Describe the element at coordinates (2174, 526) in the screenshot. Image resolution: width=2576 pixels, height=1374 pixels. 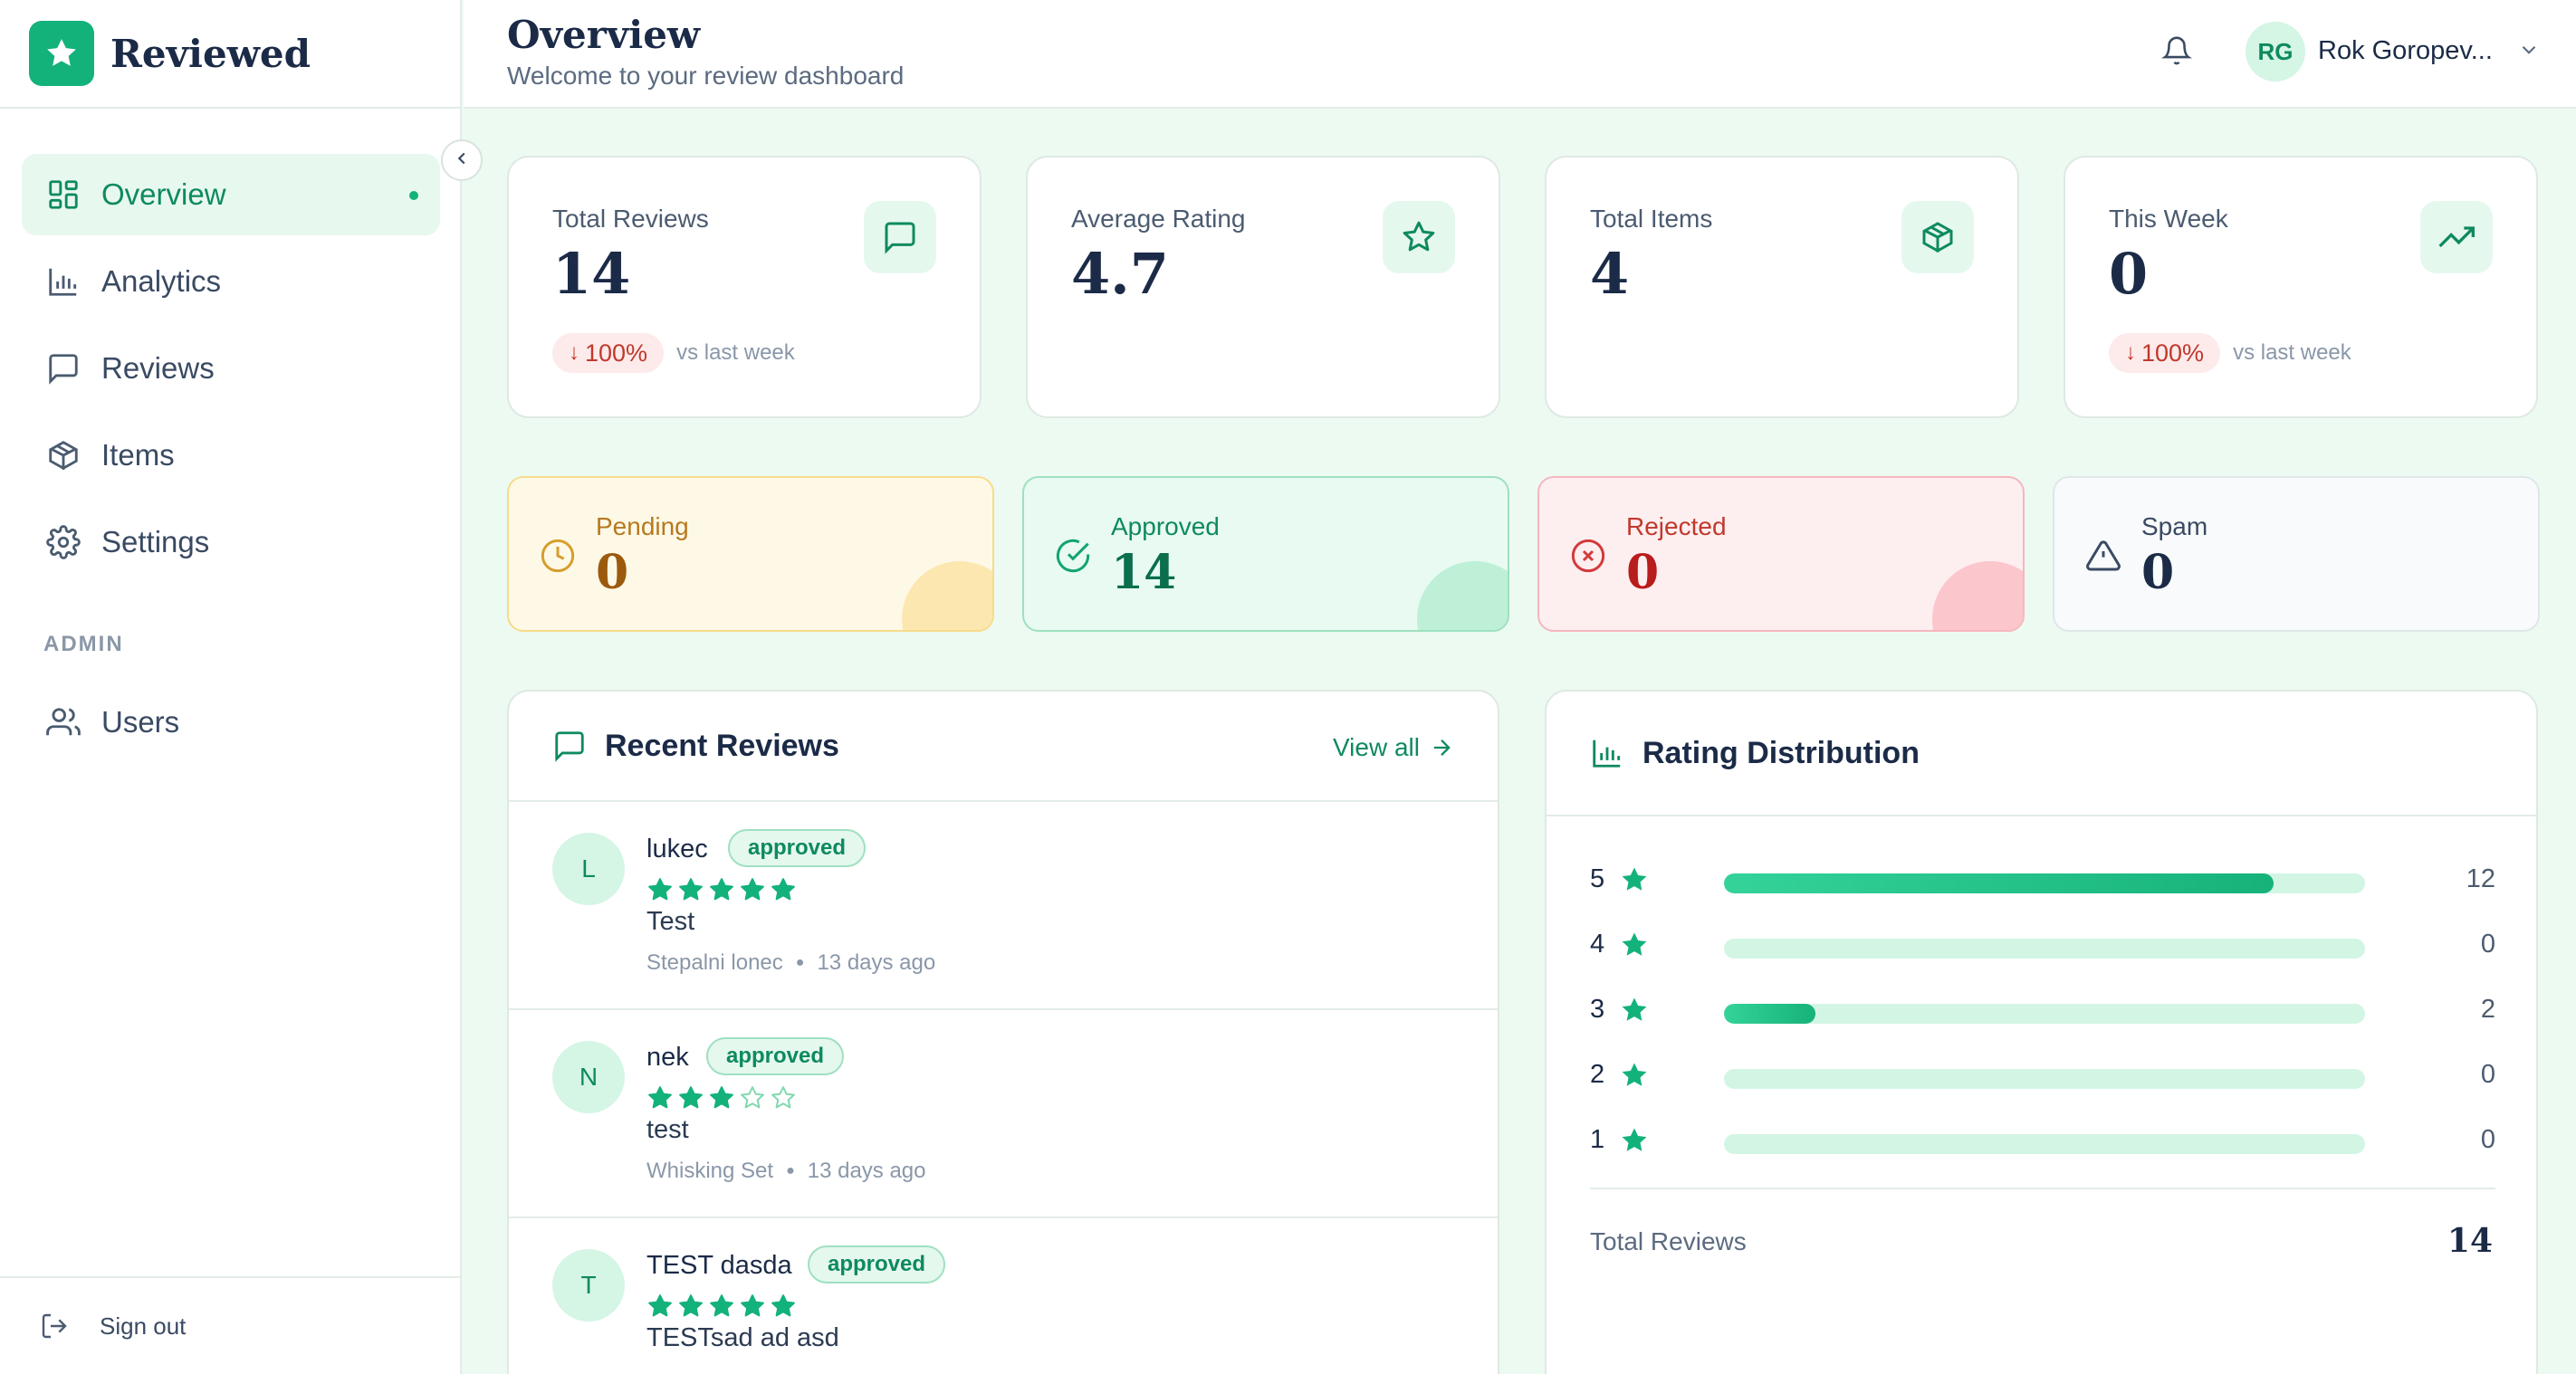
I see `status-label: Spam` at that location.